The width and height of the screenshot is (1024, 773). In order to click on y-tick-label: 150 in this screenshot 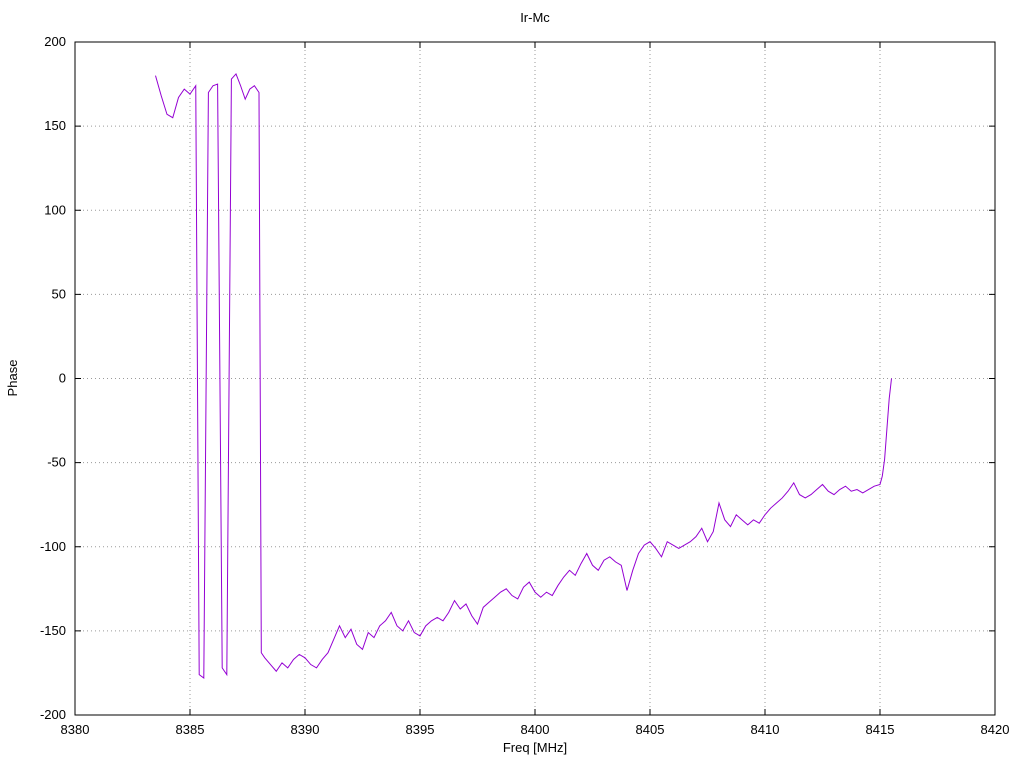, I will do `click(55, 125)`.